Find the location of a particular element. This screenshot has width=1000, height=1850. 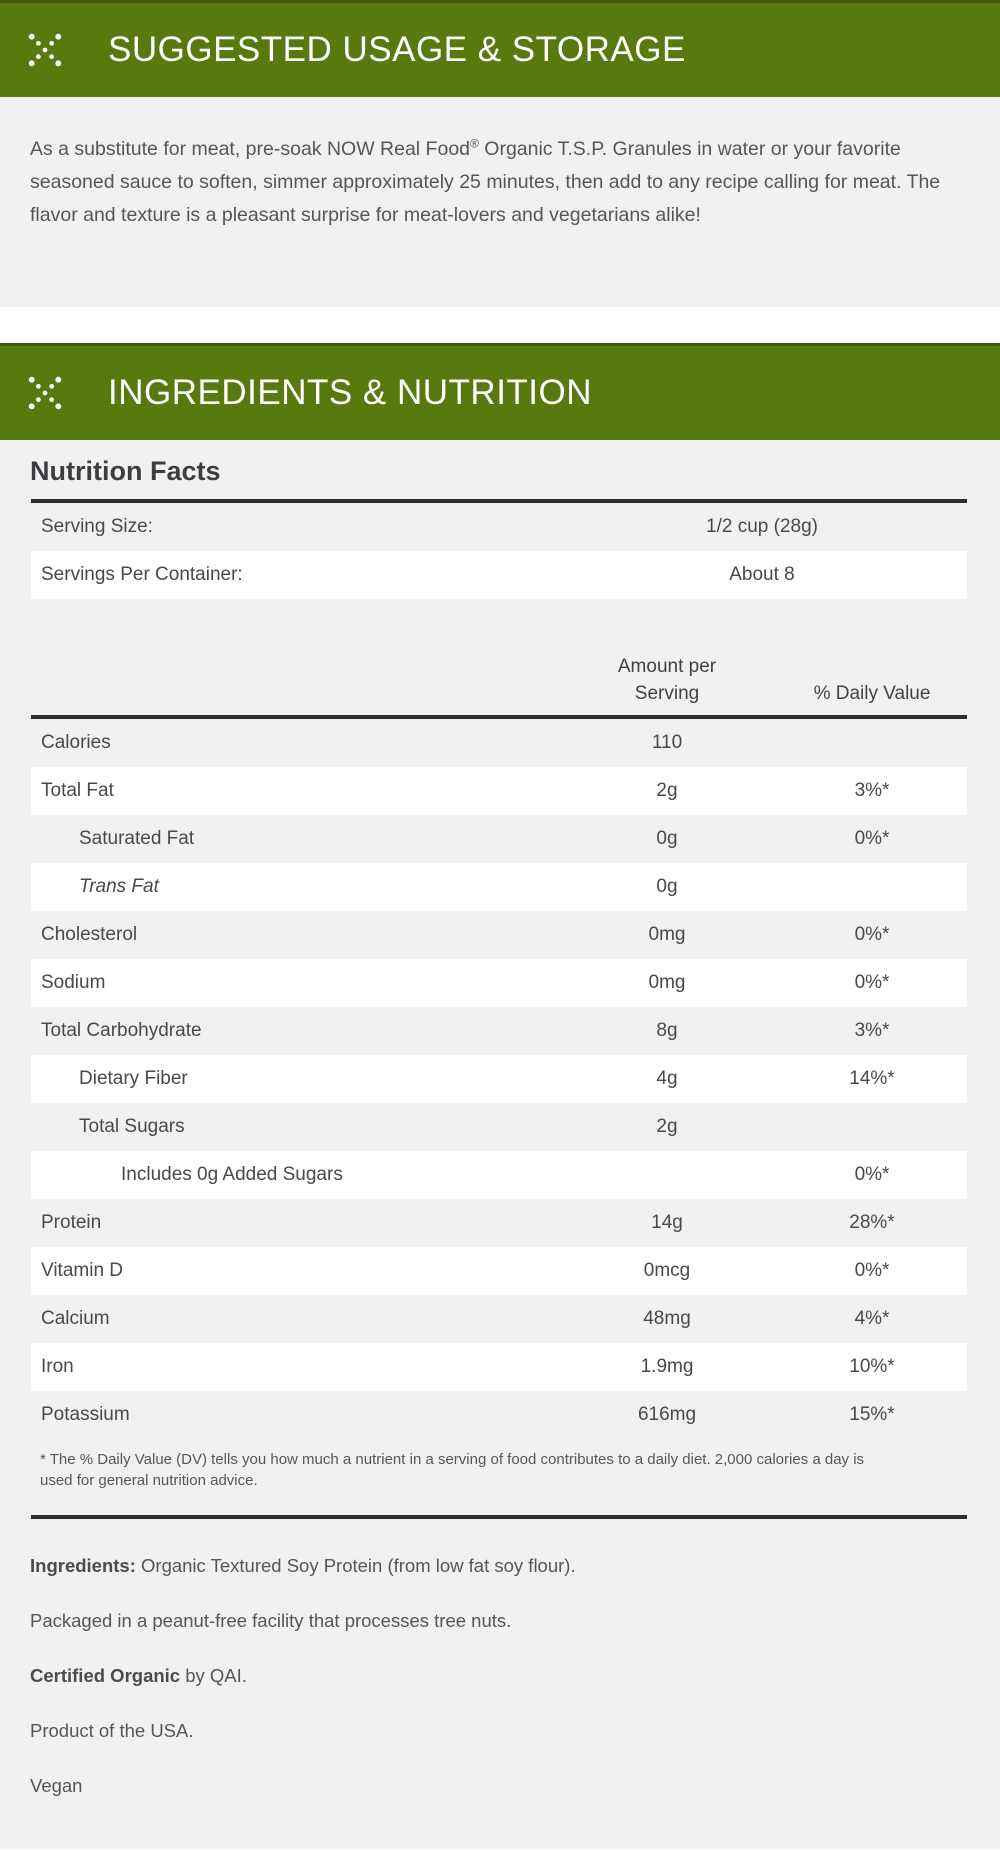

nutrient-row: Total Sugars 2g is located at coordinates (499, 1127).